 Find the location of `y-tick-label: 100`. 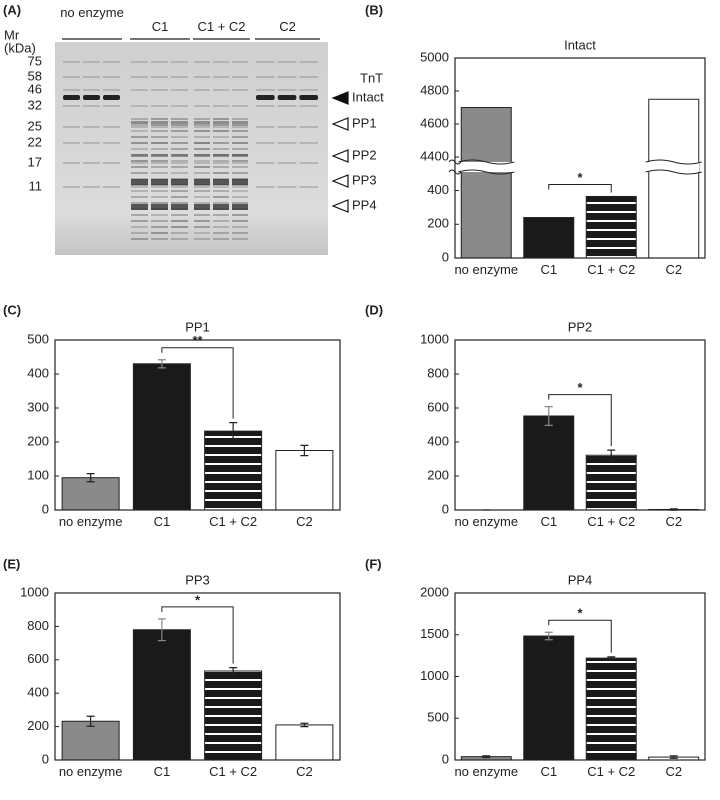

y-tick-label: 100 is located at coordinates (38, 474).